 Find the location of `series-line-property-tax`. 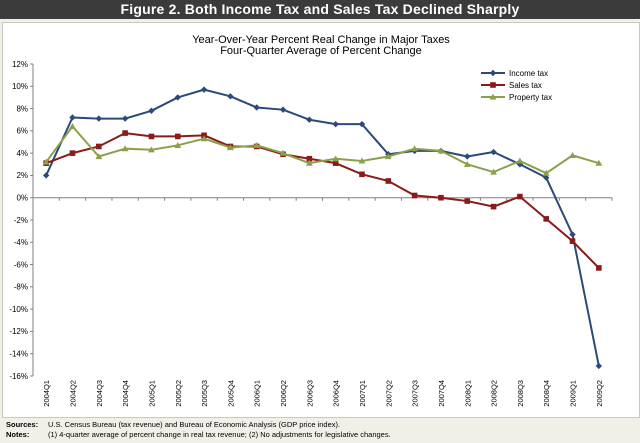

series-line-property-tax is located at coordinates (322, 150).